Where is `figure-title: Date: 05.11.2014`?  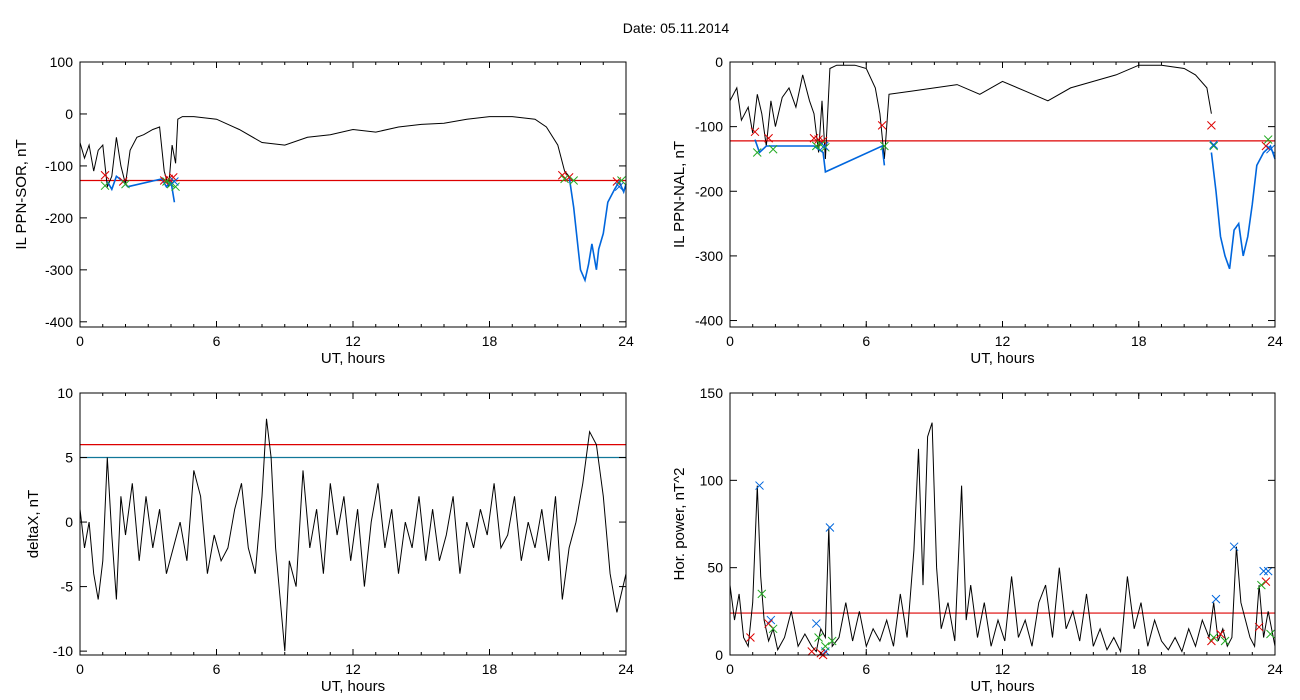 figure-title: Date: 05.11.2014 is located at coordinates (676, 28).